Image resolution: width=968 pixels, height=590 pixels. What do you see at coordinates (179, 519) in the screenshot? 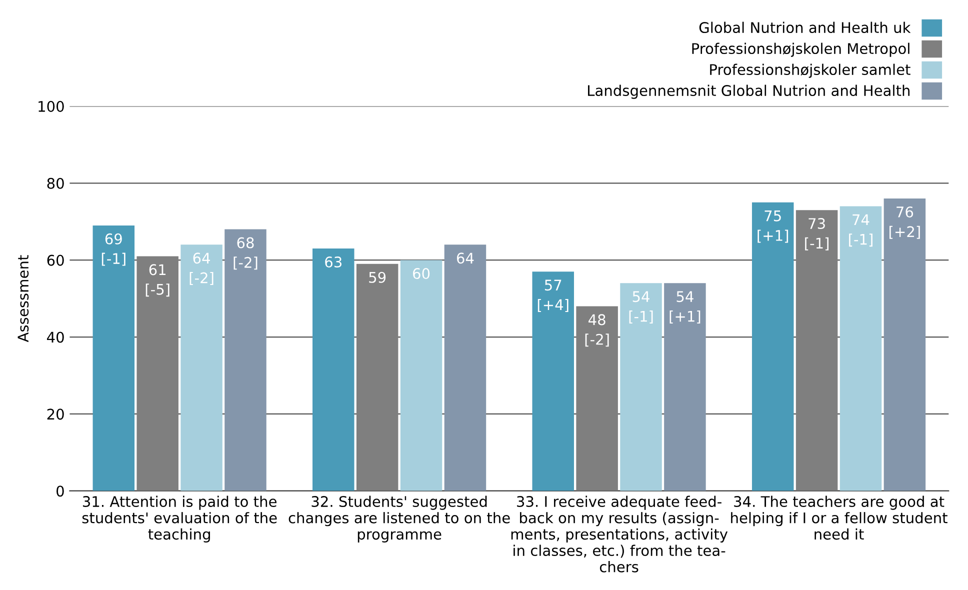
I see `x-tick-label: 31. Attention is paid to the students' evaluation of the teaching` at bounding box center [179, 519].